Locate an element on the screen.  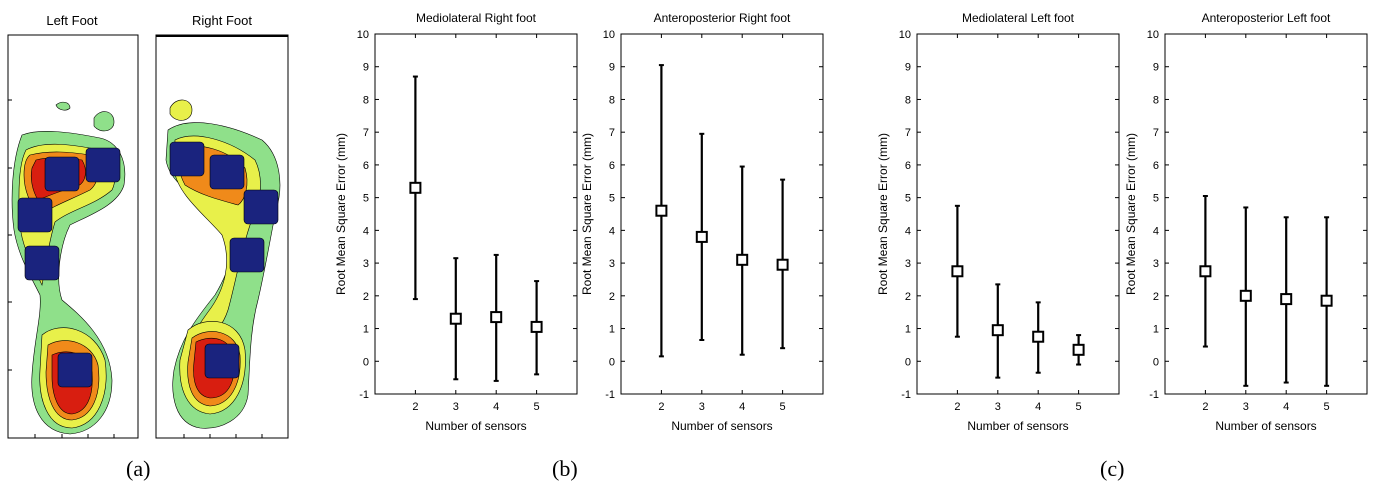
left-foot-title: Left Foot is located at coordinates (72, 20).